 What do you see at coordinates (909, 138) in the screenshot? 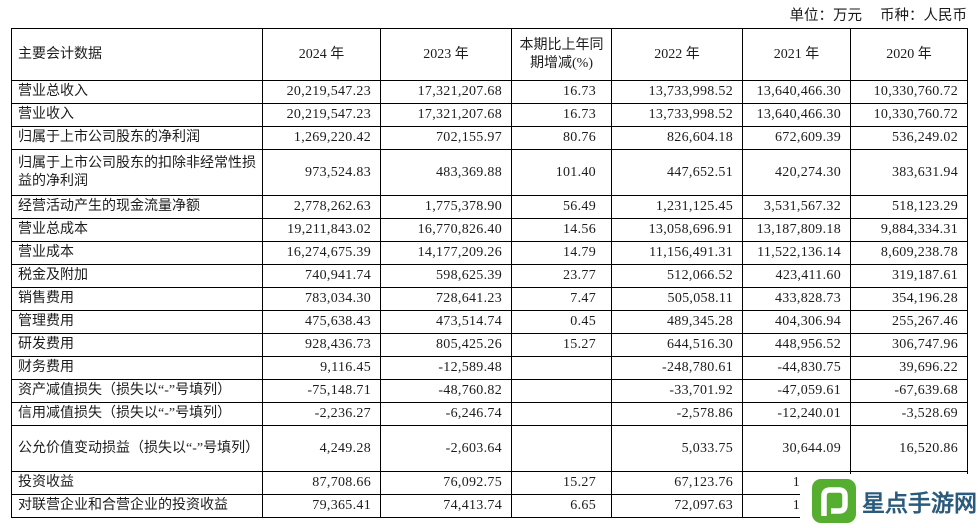
I see `cell-v2020: 536,249.02` at bounding box center [909, 138].